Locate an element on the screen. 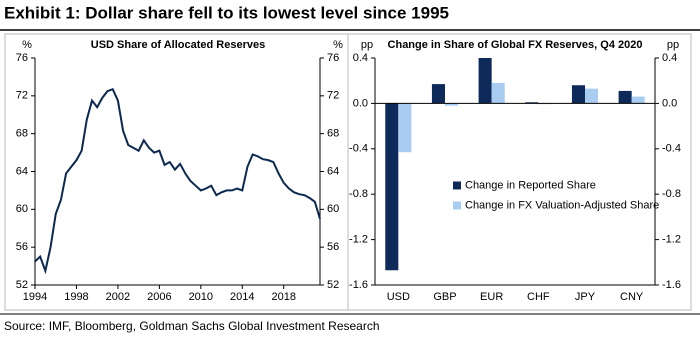 The height and width of the screenshot is (340, 700). x-tick-label: 2014 is located at coordinates (242, 297).